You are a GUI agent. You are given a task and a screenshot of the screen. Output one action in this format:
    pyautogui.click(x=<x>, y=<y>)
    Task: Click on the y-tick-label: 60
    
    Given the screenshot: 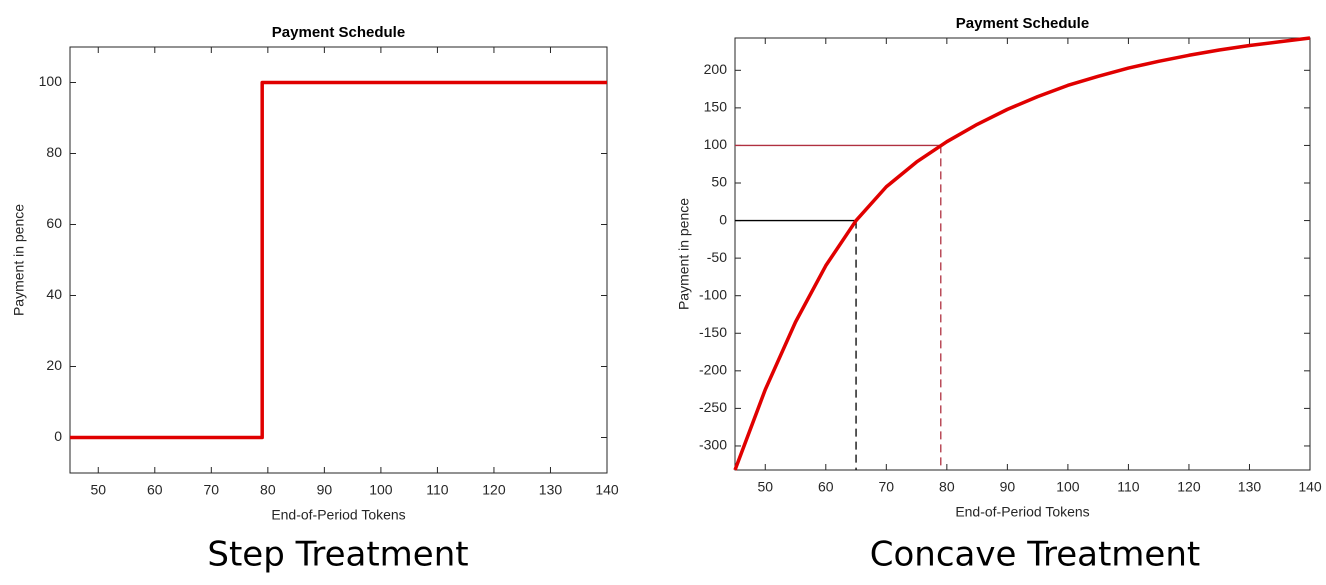 What is the action you would take?
    pyautogui.click(x=54, y=223)
    